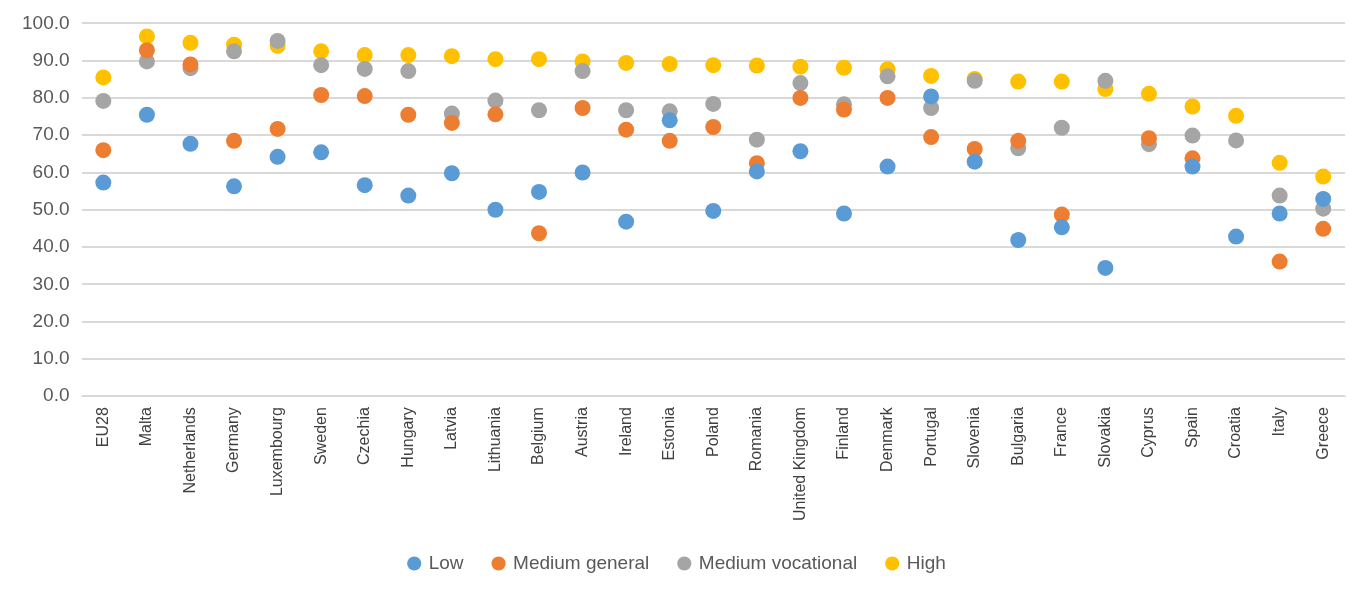 The image size is (1365, 593). I want to click on x-tick-label: Romania, so click(756, 439).